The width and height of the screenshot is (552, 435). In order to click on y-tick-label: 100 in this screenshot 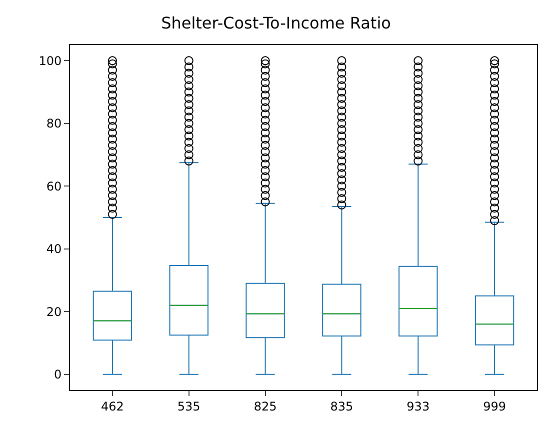, I will do `click(50, 61)`.